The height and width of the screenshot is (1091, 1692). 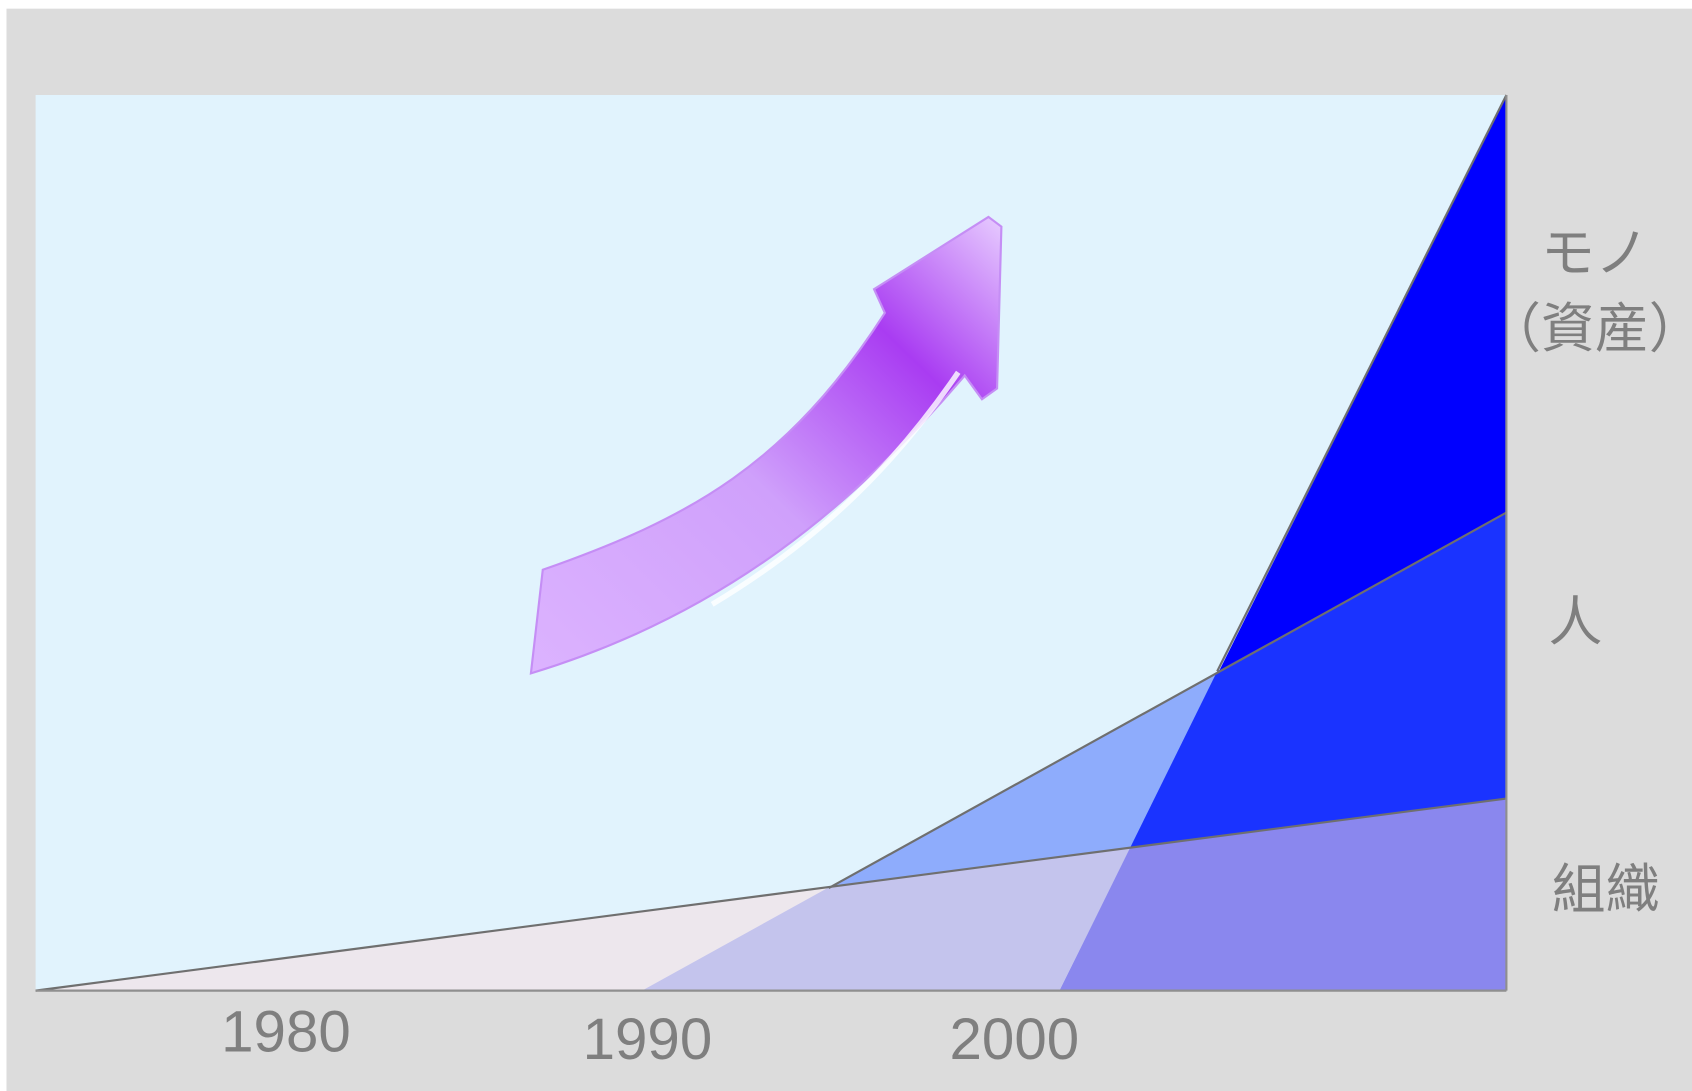 I want to click on year-label: 1990, so click(x=648, y=1039).